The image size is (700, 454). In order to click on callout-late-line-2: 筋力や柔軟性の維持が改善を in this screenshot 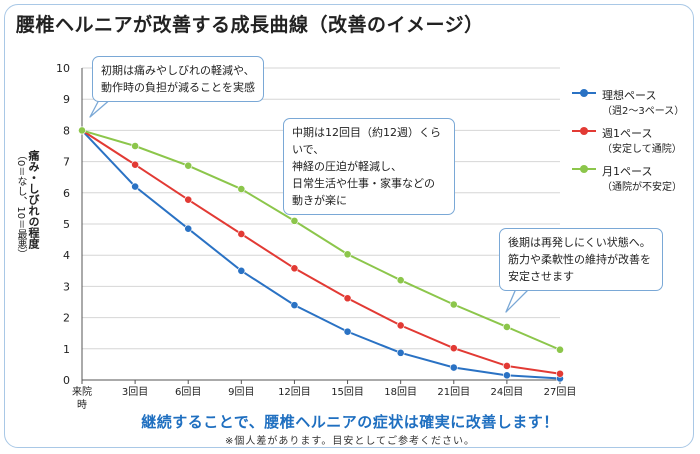, I will do `click(579, 259)`.